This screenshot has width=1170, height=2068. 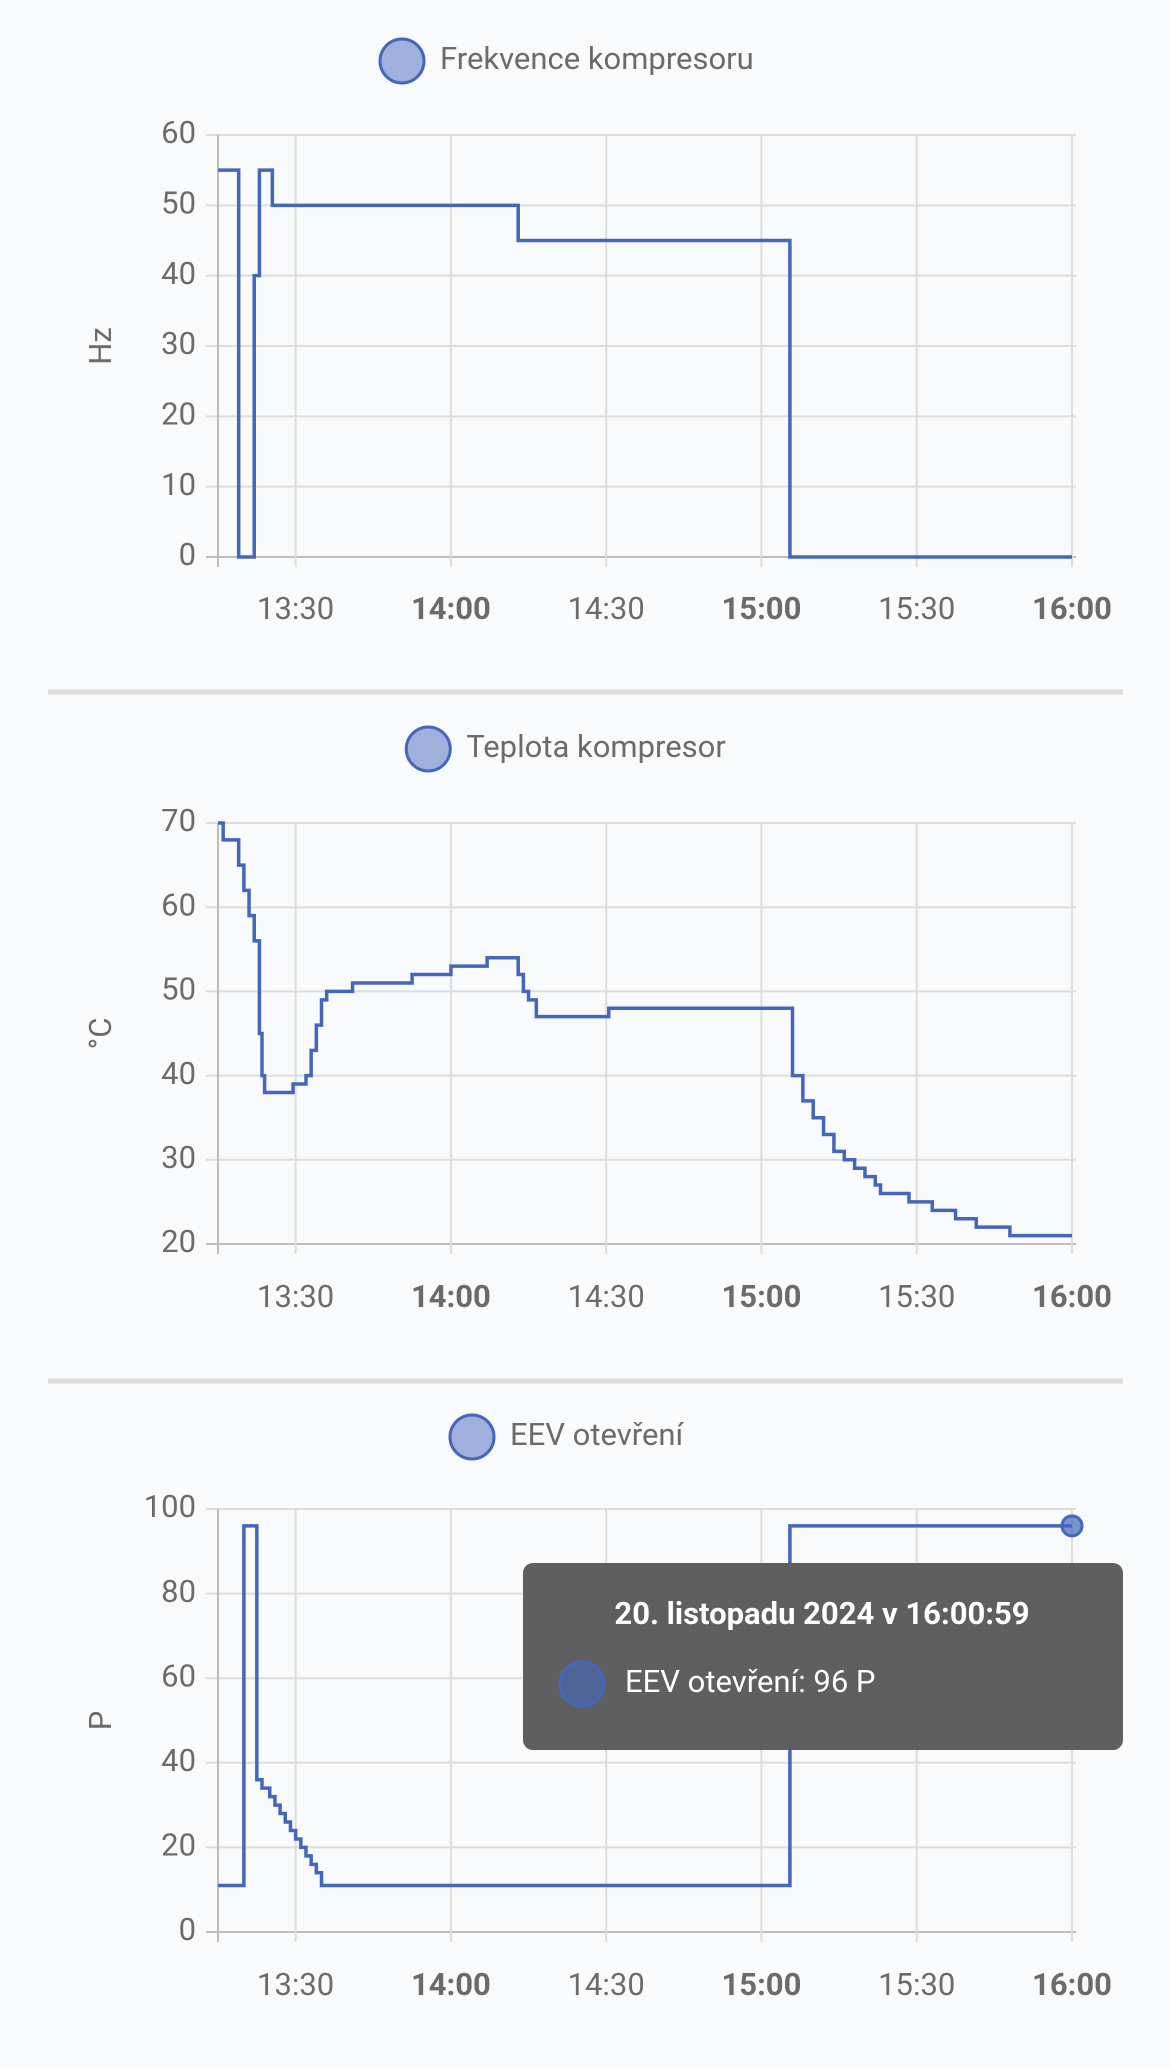 What do you see at coordinates (178, 820) in the screenshot?
I see `y-tick-label: 70` at bounding box center [178, 820].